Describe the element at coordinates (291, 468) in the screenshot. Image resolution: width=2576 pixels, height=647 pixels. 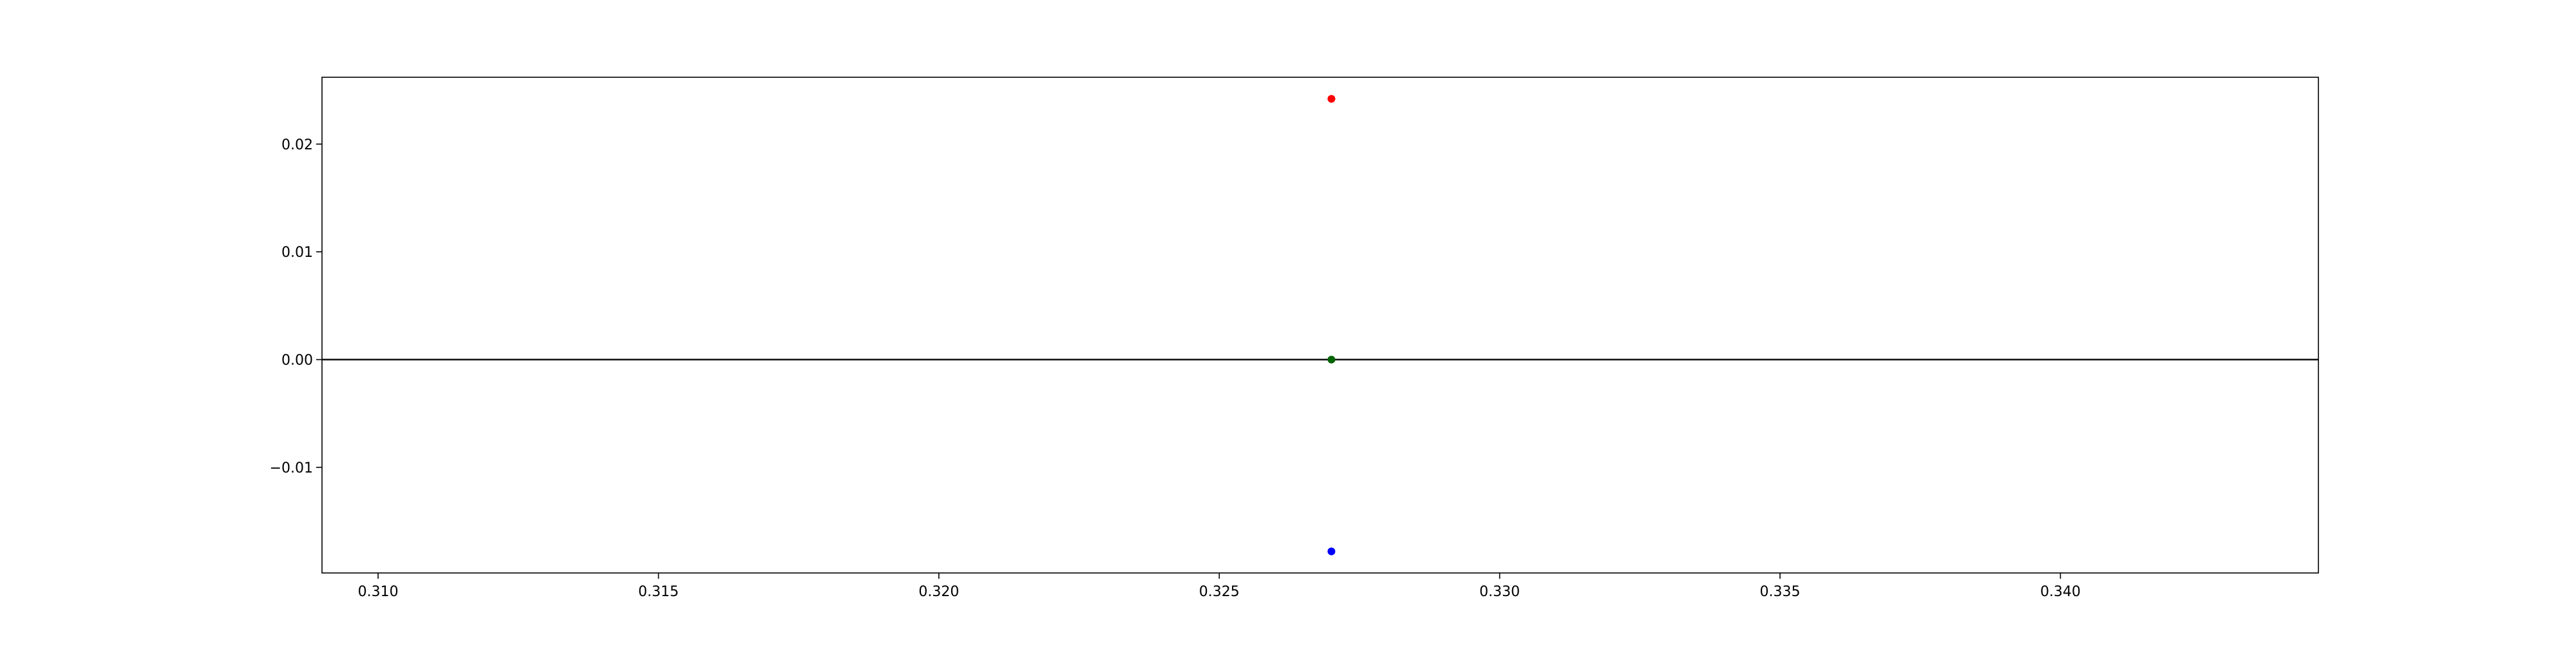
I see `y-tick-label: −0.01` at that location.